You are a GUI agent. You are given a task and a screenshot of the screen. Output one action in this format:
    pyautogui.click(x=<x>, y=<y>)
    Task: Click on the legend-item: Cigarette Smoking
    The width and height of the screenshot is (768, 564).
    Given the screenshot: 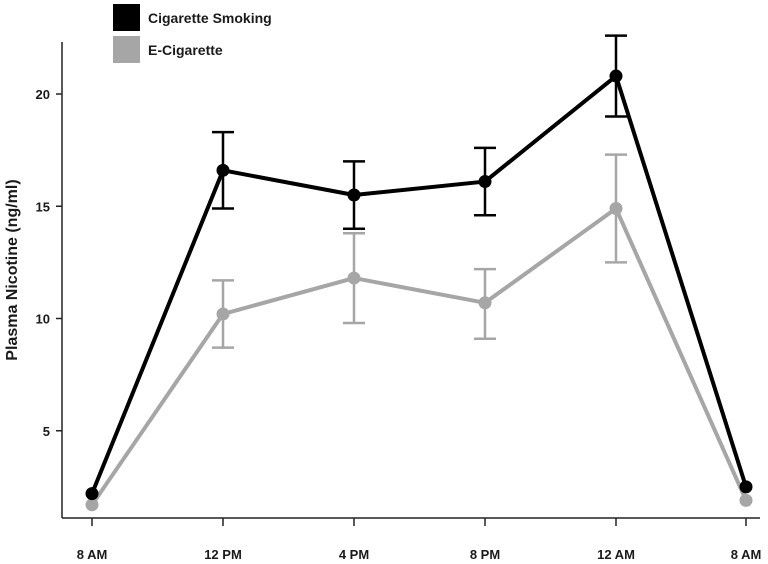 What is the action you would take?
    pyautogui.click(x=192, y=17)
    